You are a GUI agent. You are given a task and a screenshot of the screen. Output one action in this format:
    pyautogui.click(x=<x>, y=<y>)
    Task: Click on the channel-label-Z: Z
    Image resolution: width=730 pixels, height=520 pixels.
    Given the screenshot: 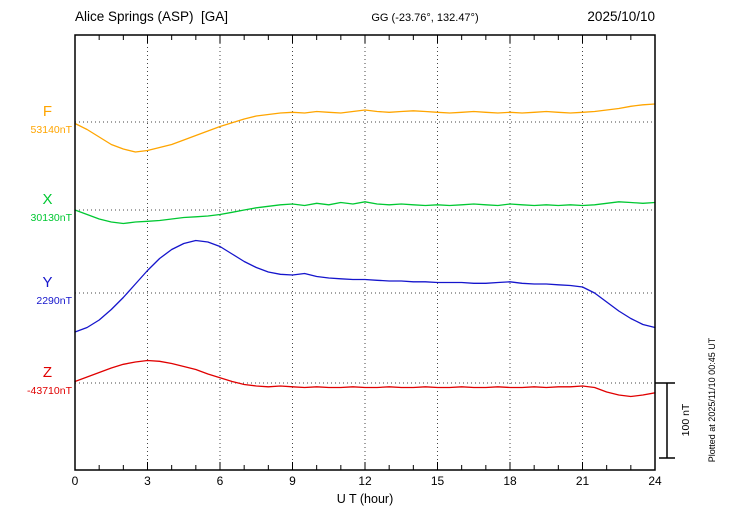 What is the action you would take?
    pyautogui.click(x=47, y=372)
    